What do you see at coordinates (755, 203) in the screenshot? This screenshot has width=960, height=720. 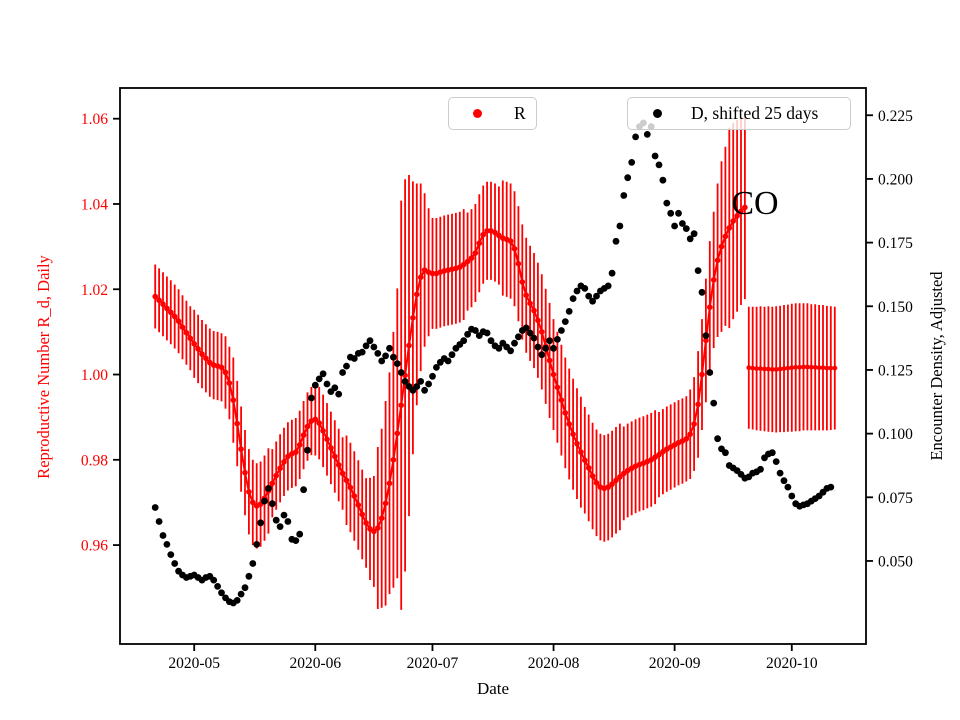 I see `state-annotation: CO` at bounding box center [755, 203].